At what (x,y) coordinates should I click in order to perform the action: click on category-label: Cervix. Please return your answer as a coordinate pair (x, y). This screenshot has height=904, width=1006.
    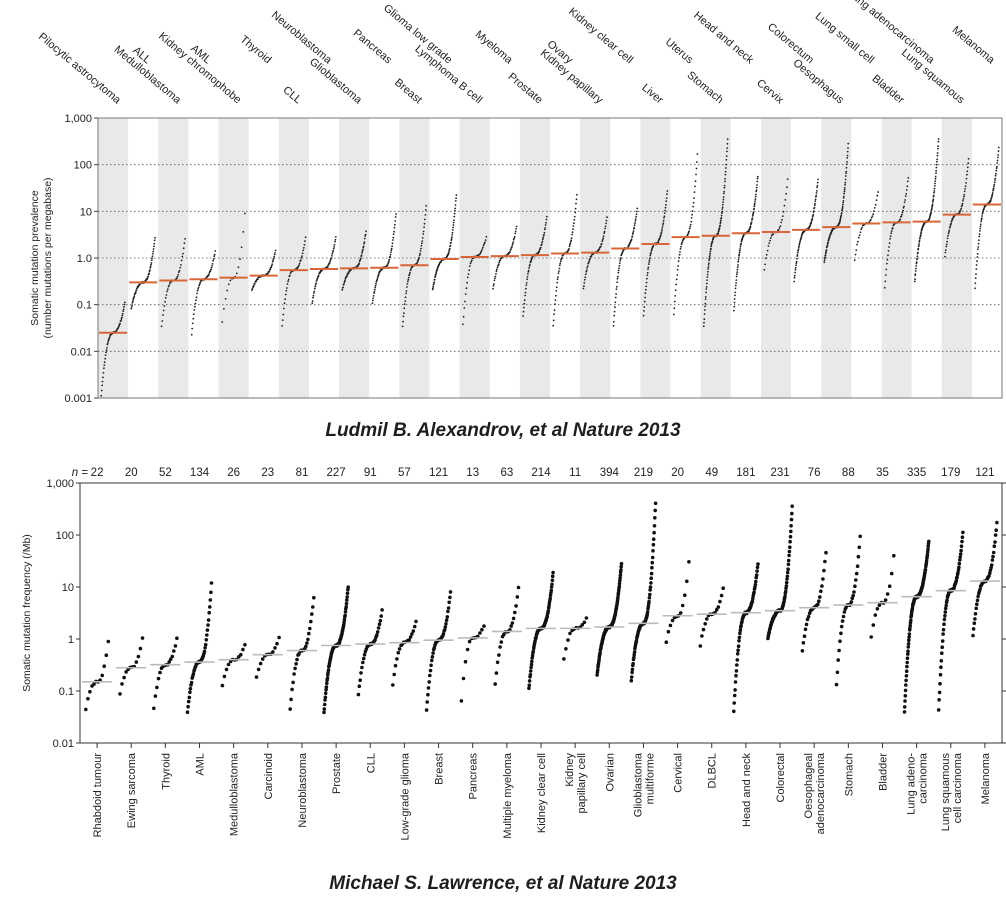
    Looking at the image, I should click on (770, 92).